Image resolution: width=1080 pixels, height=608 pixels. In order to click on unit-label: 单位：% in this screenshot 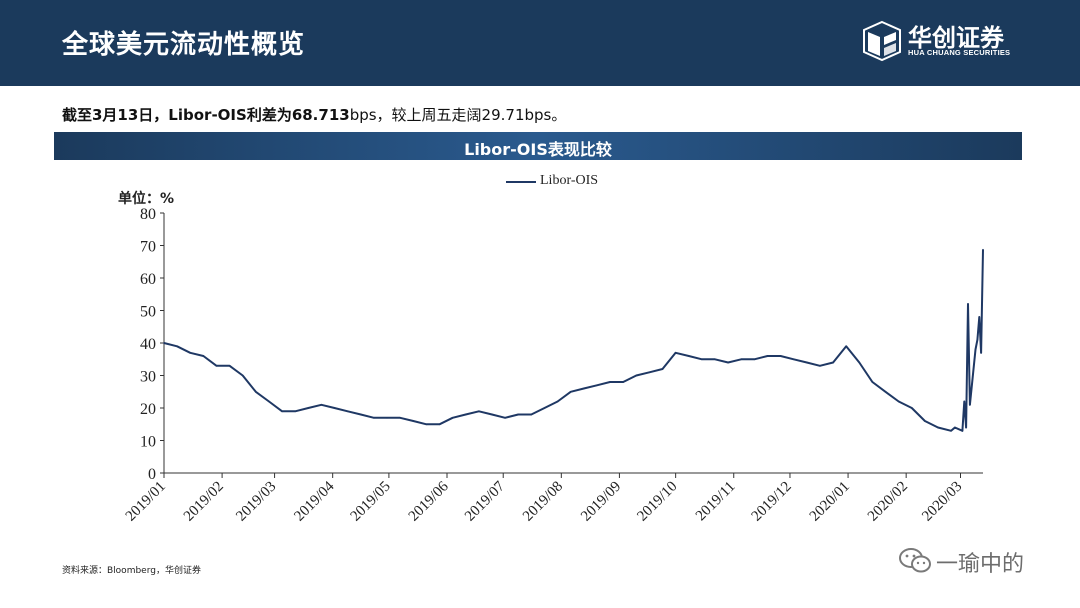, I will do `click(146, 199)`.